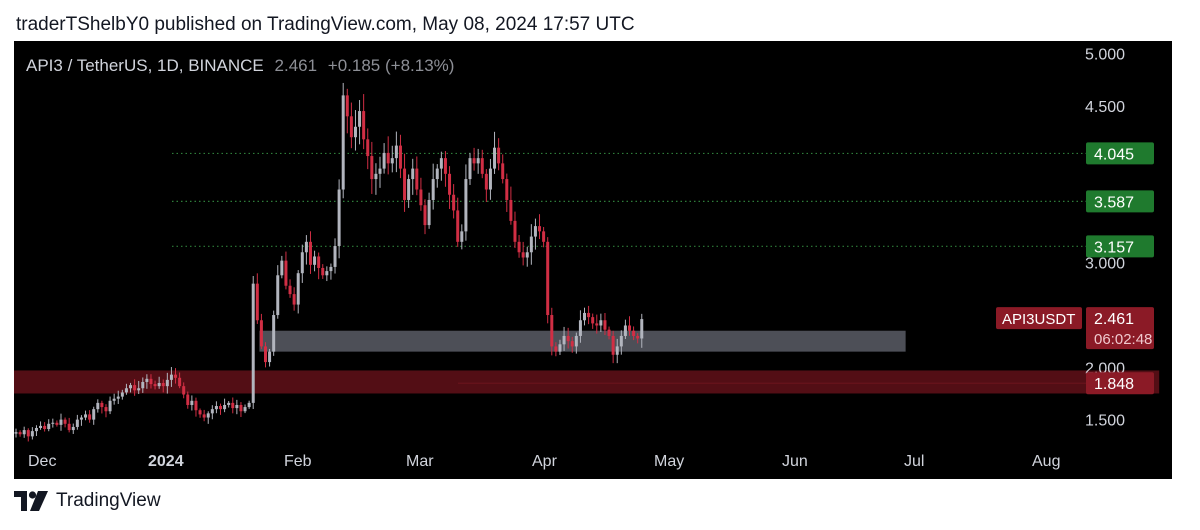 This screenshot has width=1200, height=530. What do you see at coordinates (1105, 421) in the screenshot?
I see `y-tick-label: 1.500` at bounding box center [1105, 421].